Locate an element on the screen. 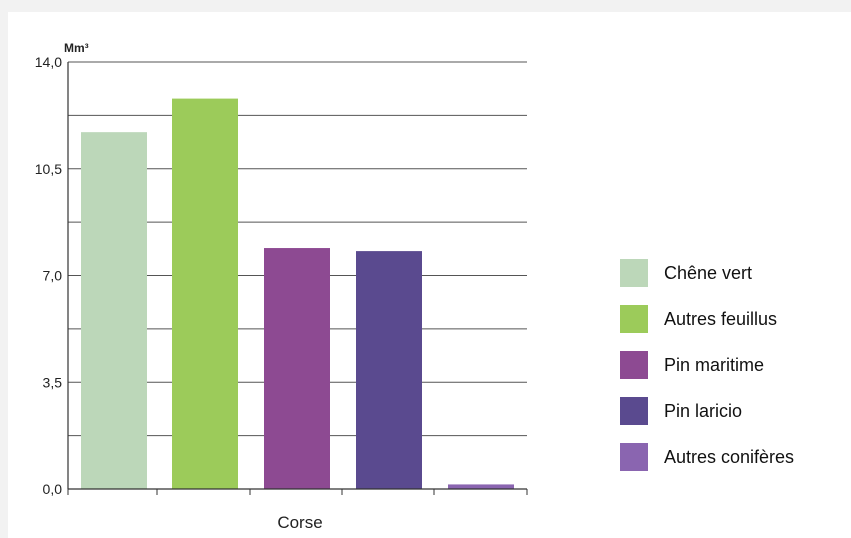 The height and width of the screenshot is (538, 851). legend-item: Autres conifères is located at coordinates (707, 457).